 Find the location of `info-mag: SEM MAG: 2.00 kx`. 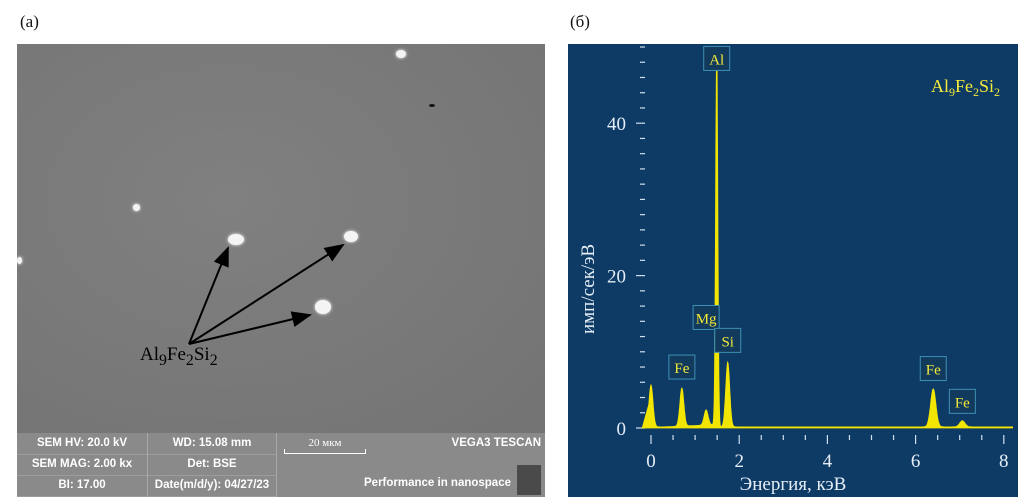

info-mag: SEM MAG: 2.00 kx is located at coordinates (82, 465).